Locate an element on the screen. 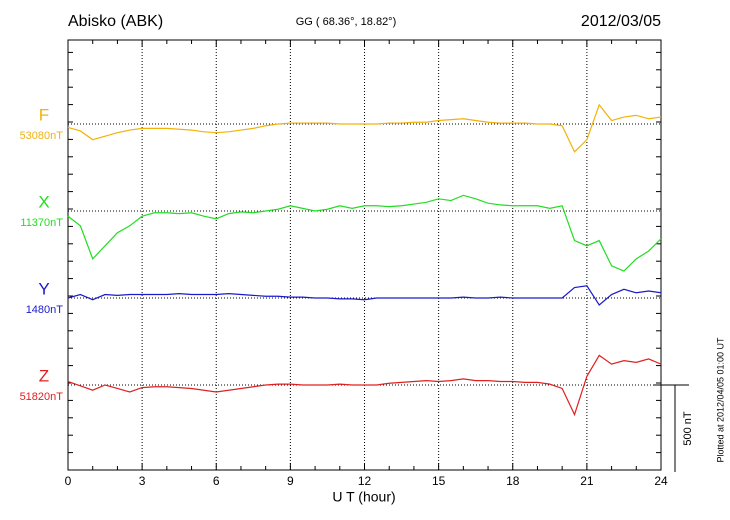 The width and height of the screenshot is (730, 520). chart-title: Abisko (ABK) is located at coordinates (115, 21).